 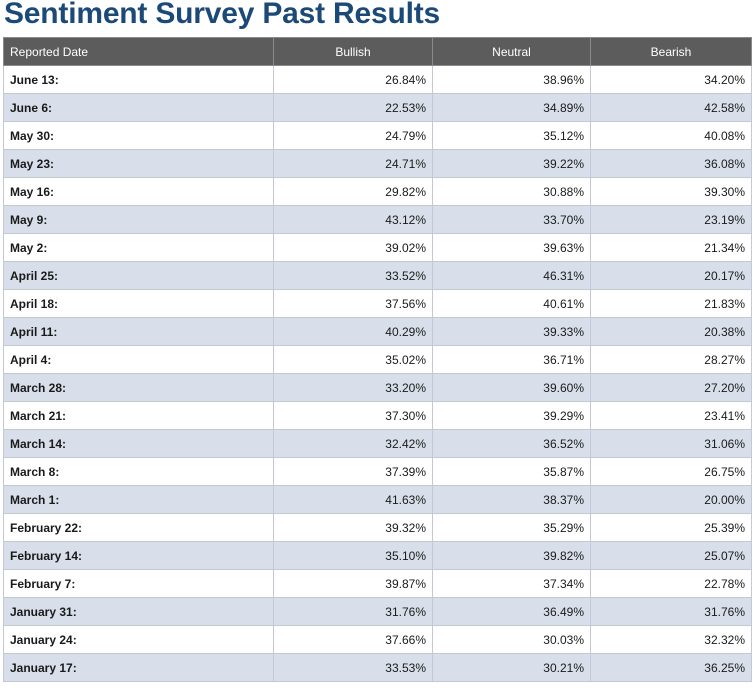 I want to click on cell-date: January 17:, so click(x=138, y=667).